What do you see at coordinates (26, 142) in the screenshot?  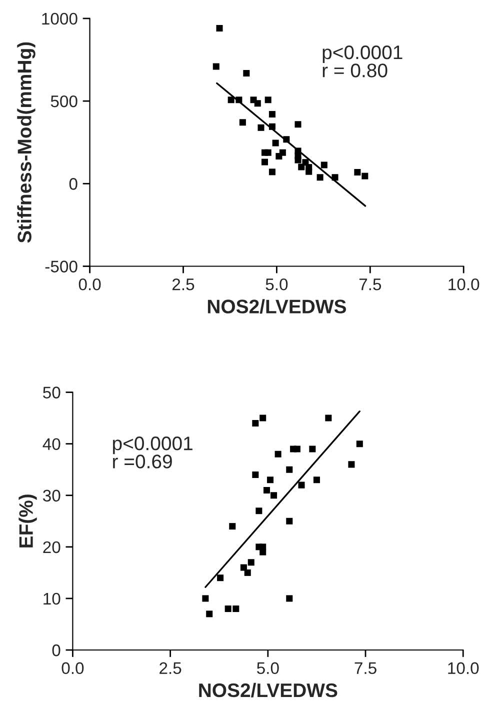 I see `y-axis-title: Stiffness-Mod(mmHg)` at bounding box center [26, 142].